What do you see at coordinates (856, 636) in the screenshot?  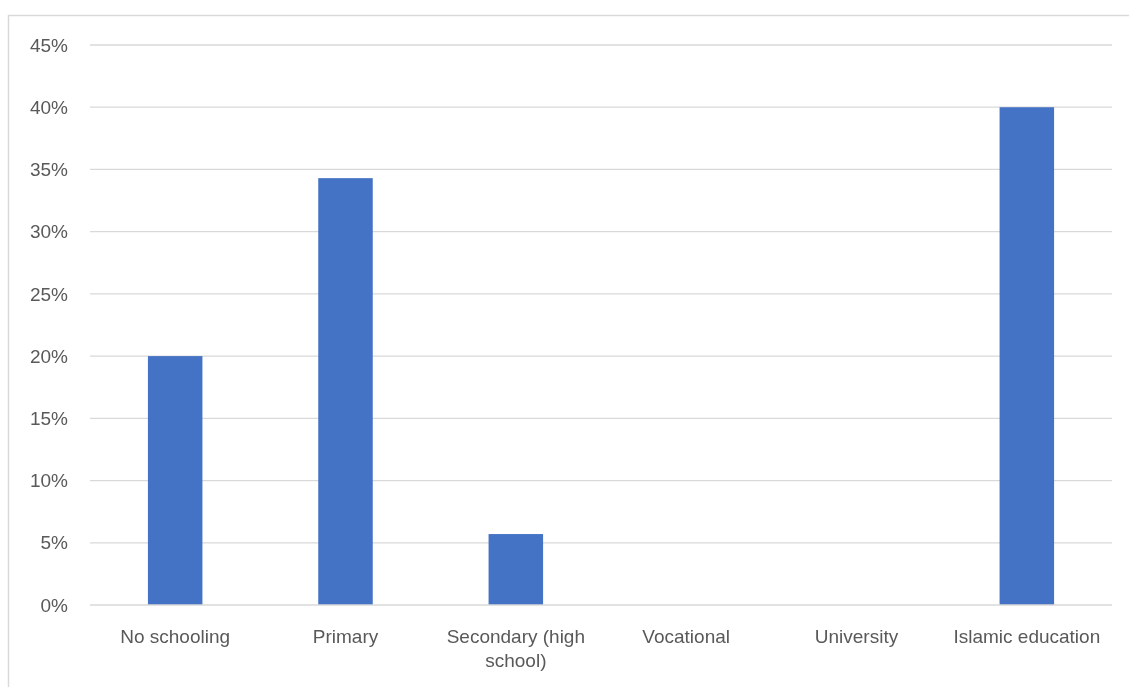 I see `x-tick-label: University` at bounding box center [856, 636].